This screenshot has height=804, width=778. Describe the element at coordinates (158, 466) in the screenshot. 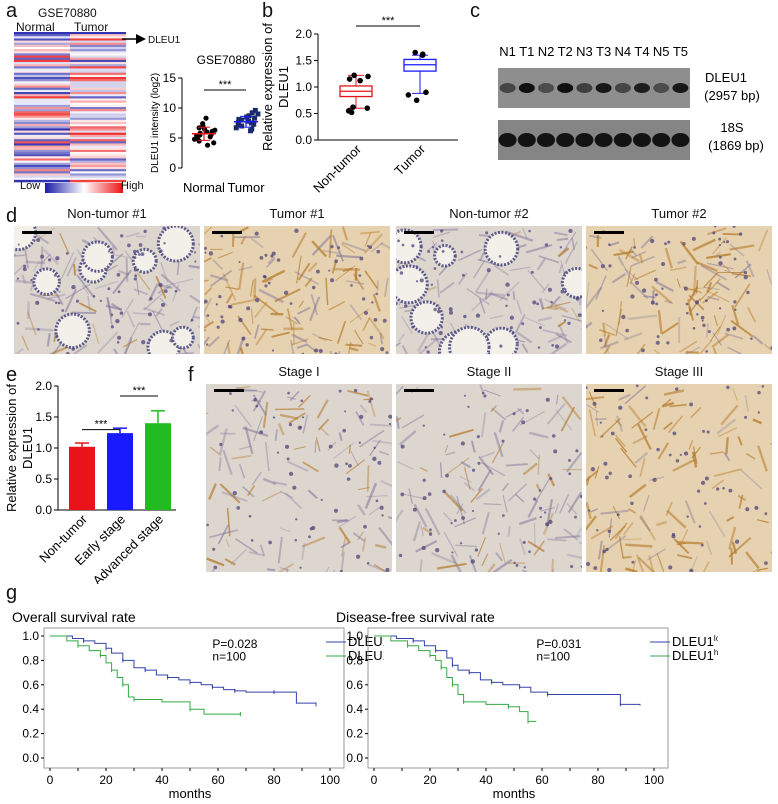

I see `bar` at that location.